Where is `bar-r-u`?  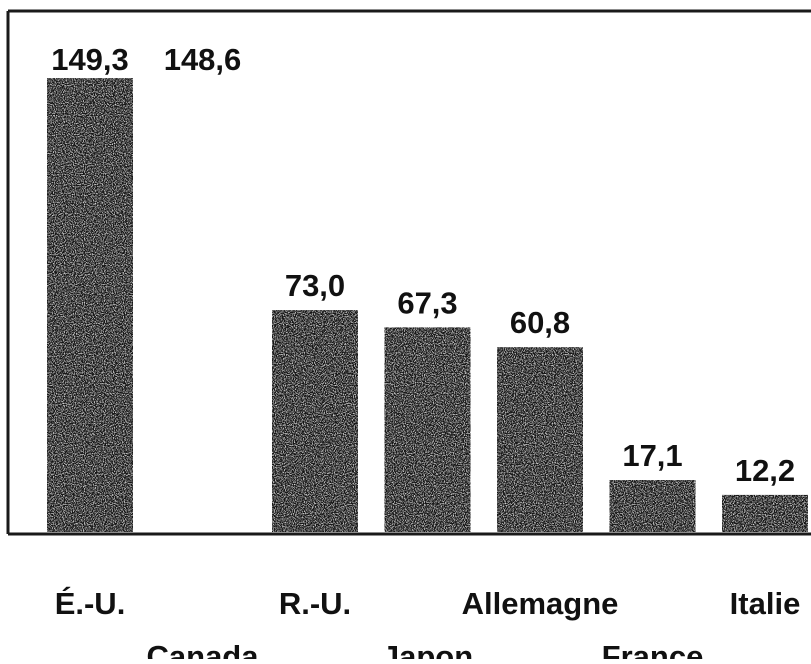 bar-r-u is located at coordinates (315, 421).